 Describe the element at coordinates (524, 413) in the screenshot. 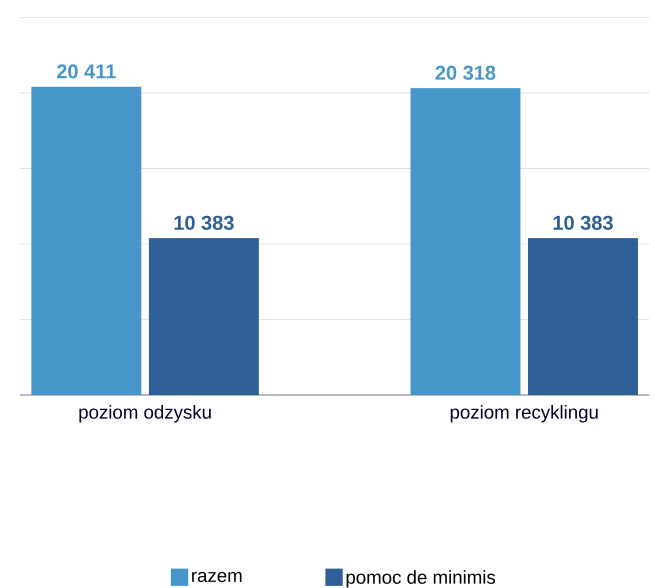

I see `x-tick-label: poziom recyklingu` at that location.